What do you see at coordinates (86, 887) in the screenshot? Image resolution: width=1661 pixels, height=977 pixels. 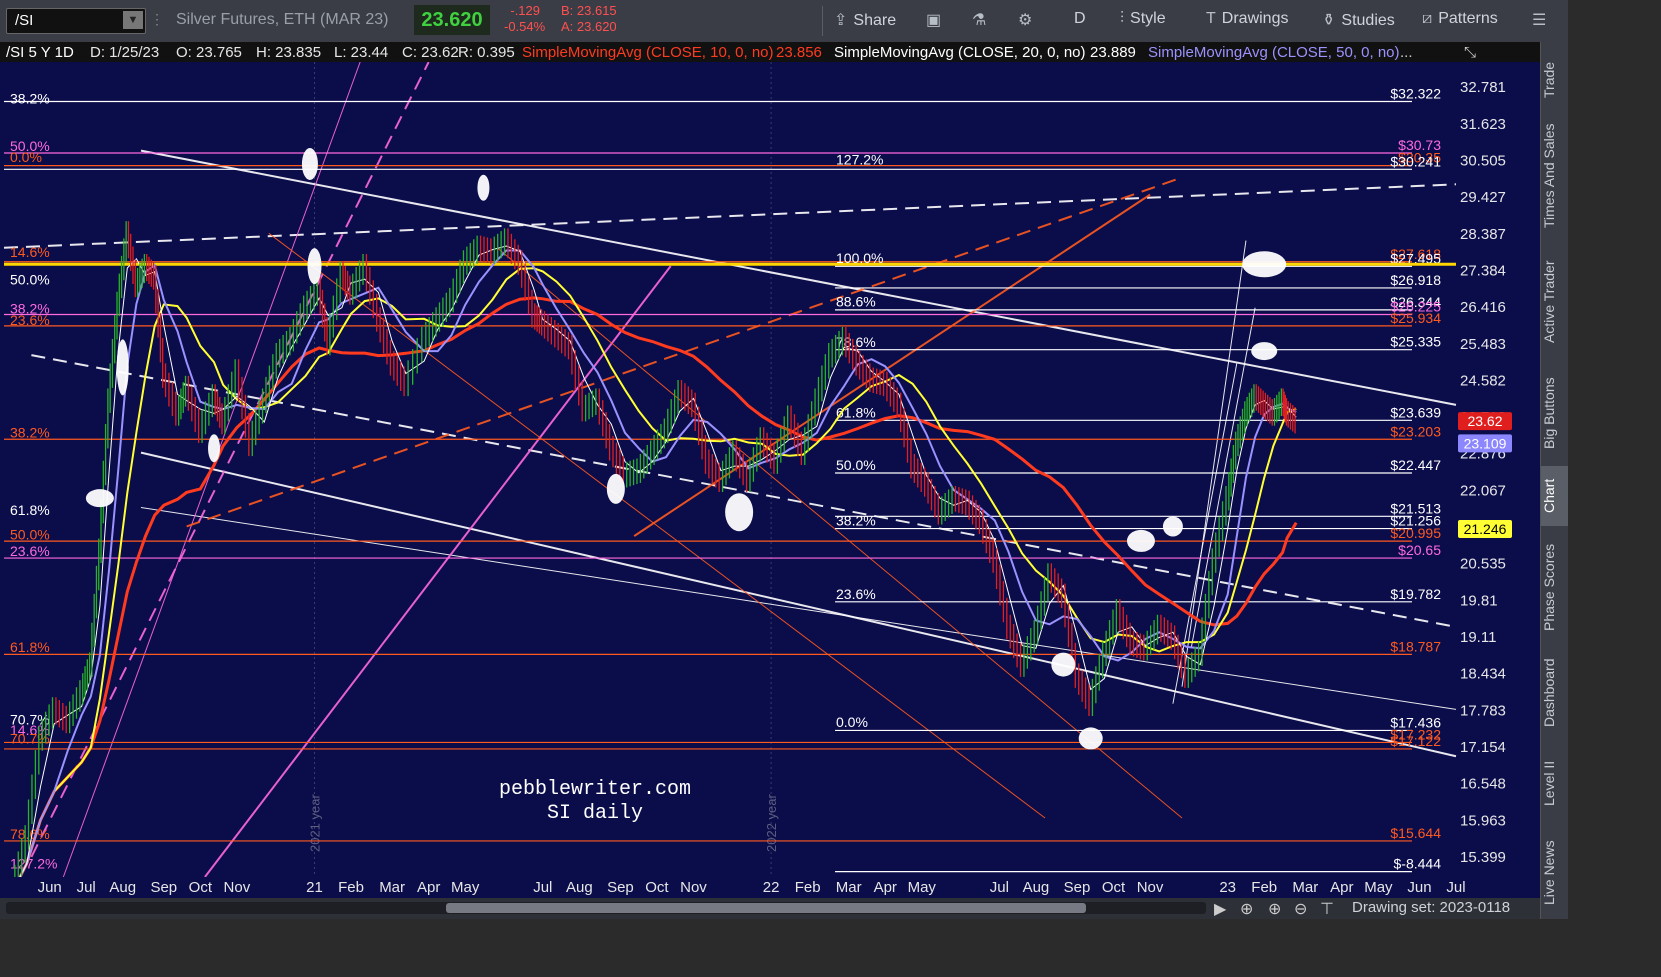 I see `x-tick-label: Jul` at bounding box center [86, 887].